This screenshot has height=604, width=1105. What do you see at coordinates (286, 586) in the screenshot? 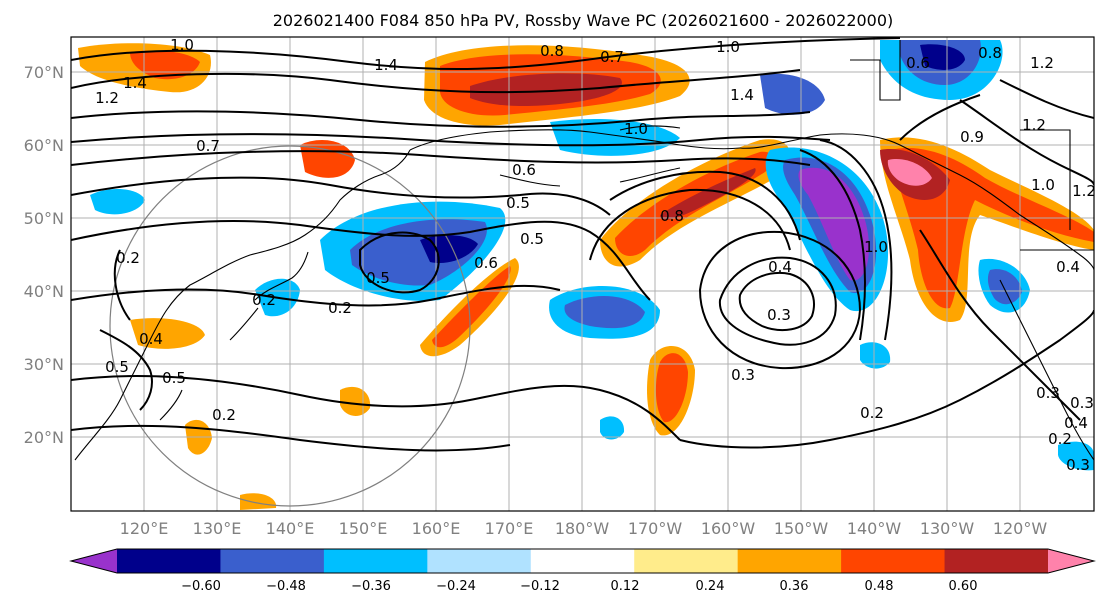
I see `colorbar-tick-label: −0.48` at bounding box center [286, 586].